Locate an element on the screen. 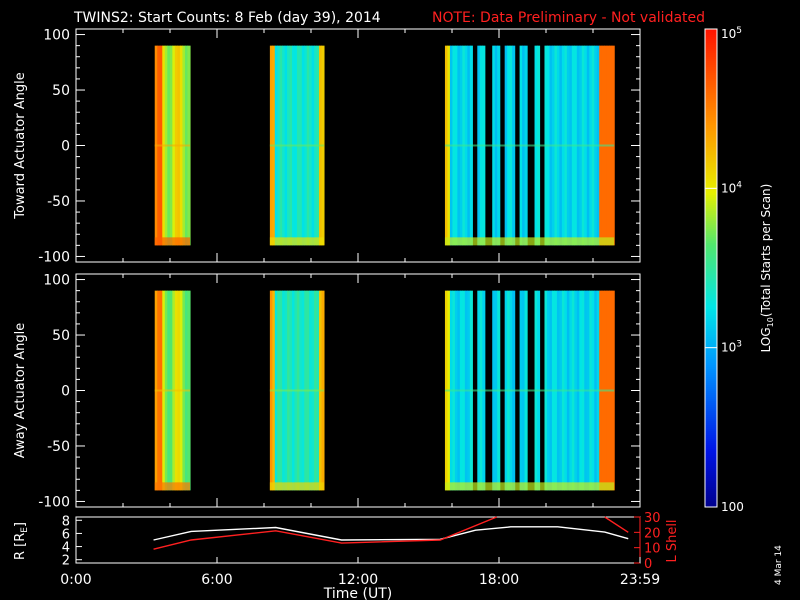 Image resolution: width=800 pixels, height=600 pixels. y-tick-label: -100 is located at coordinates (54, 502).